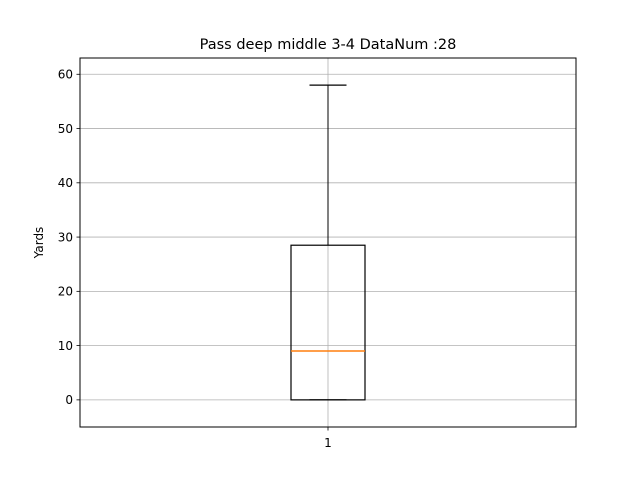 The width and height of the screenshot is (640, 480). Describe the element at coordinates (69, 400) in the screenshot. I see `y-tick-label: 0` at that location.